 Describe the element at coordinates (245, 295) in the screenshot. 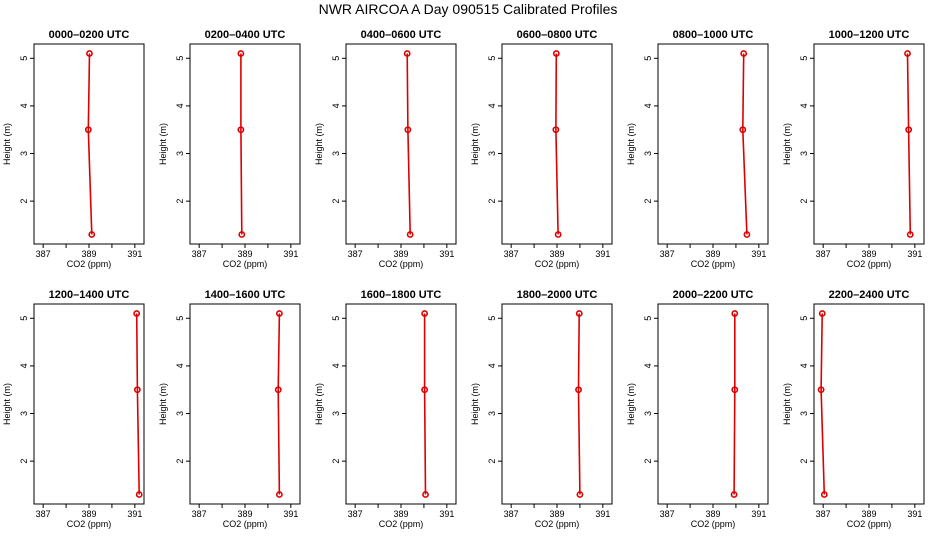

I see `panel-title: 1400–1600 UTC` at that location.